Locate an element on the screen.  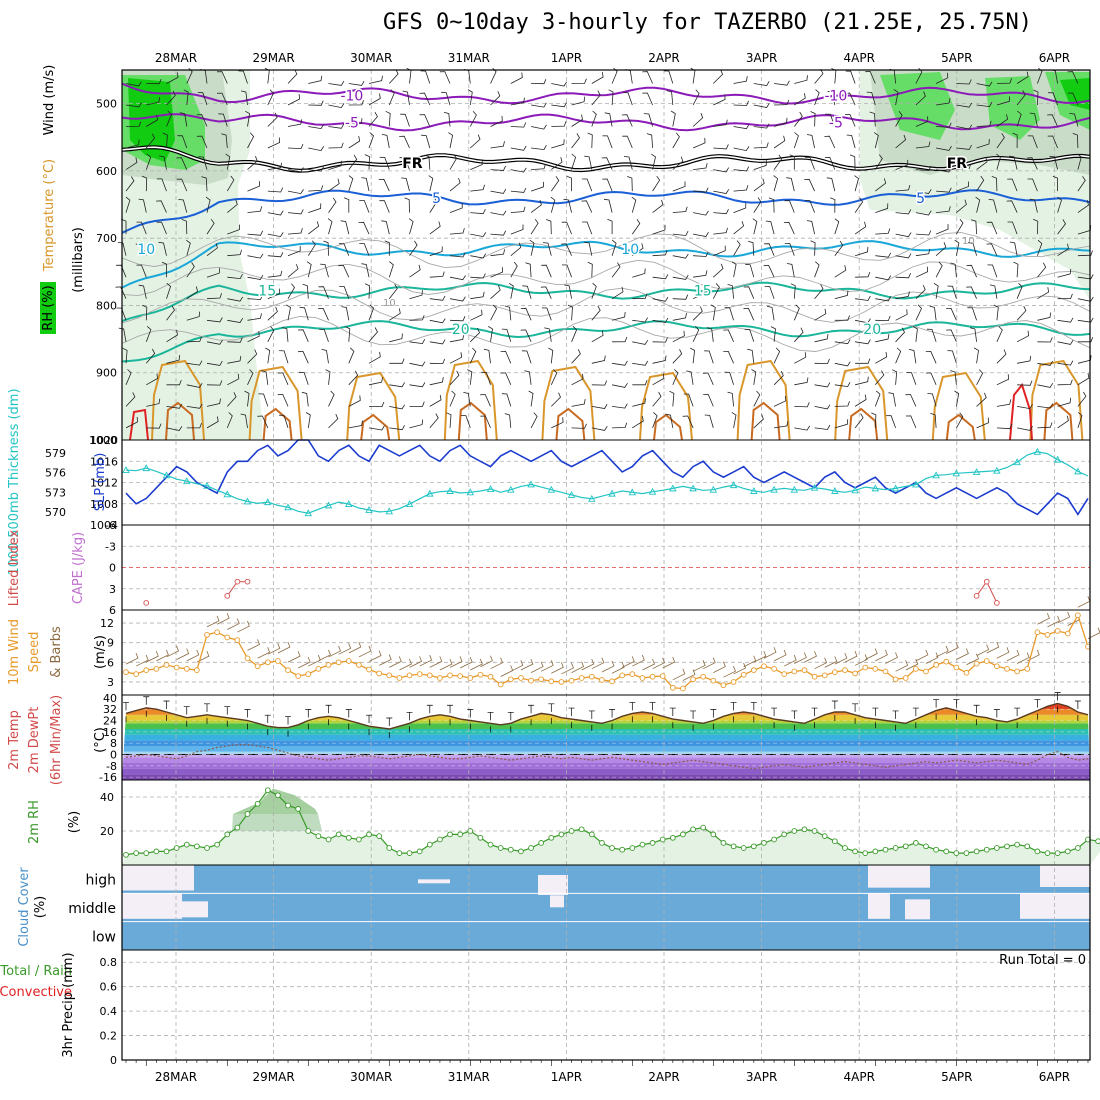
rh-legend-swatch is located at coordinates (48, 308).